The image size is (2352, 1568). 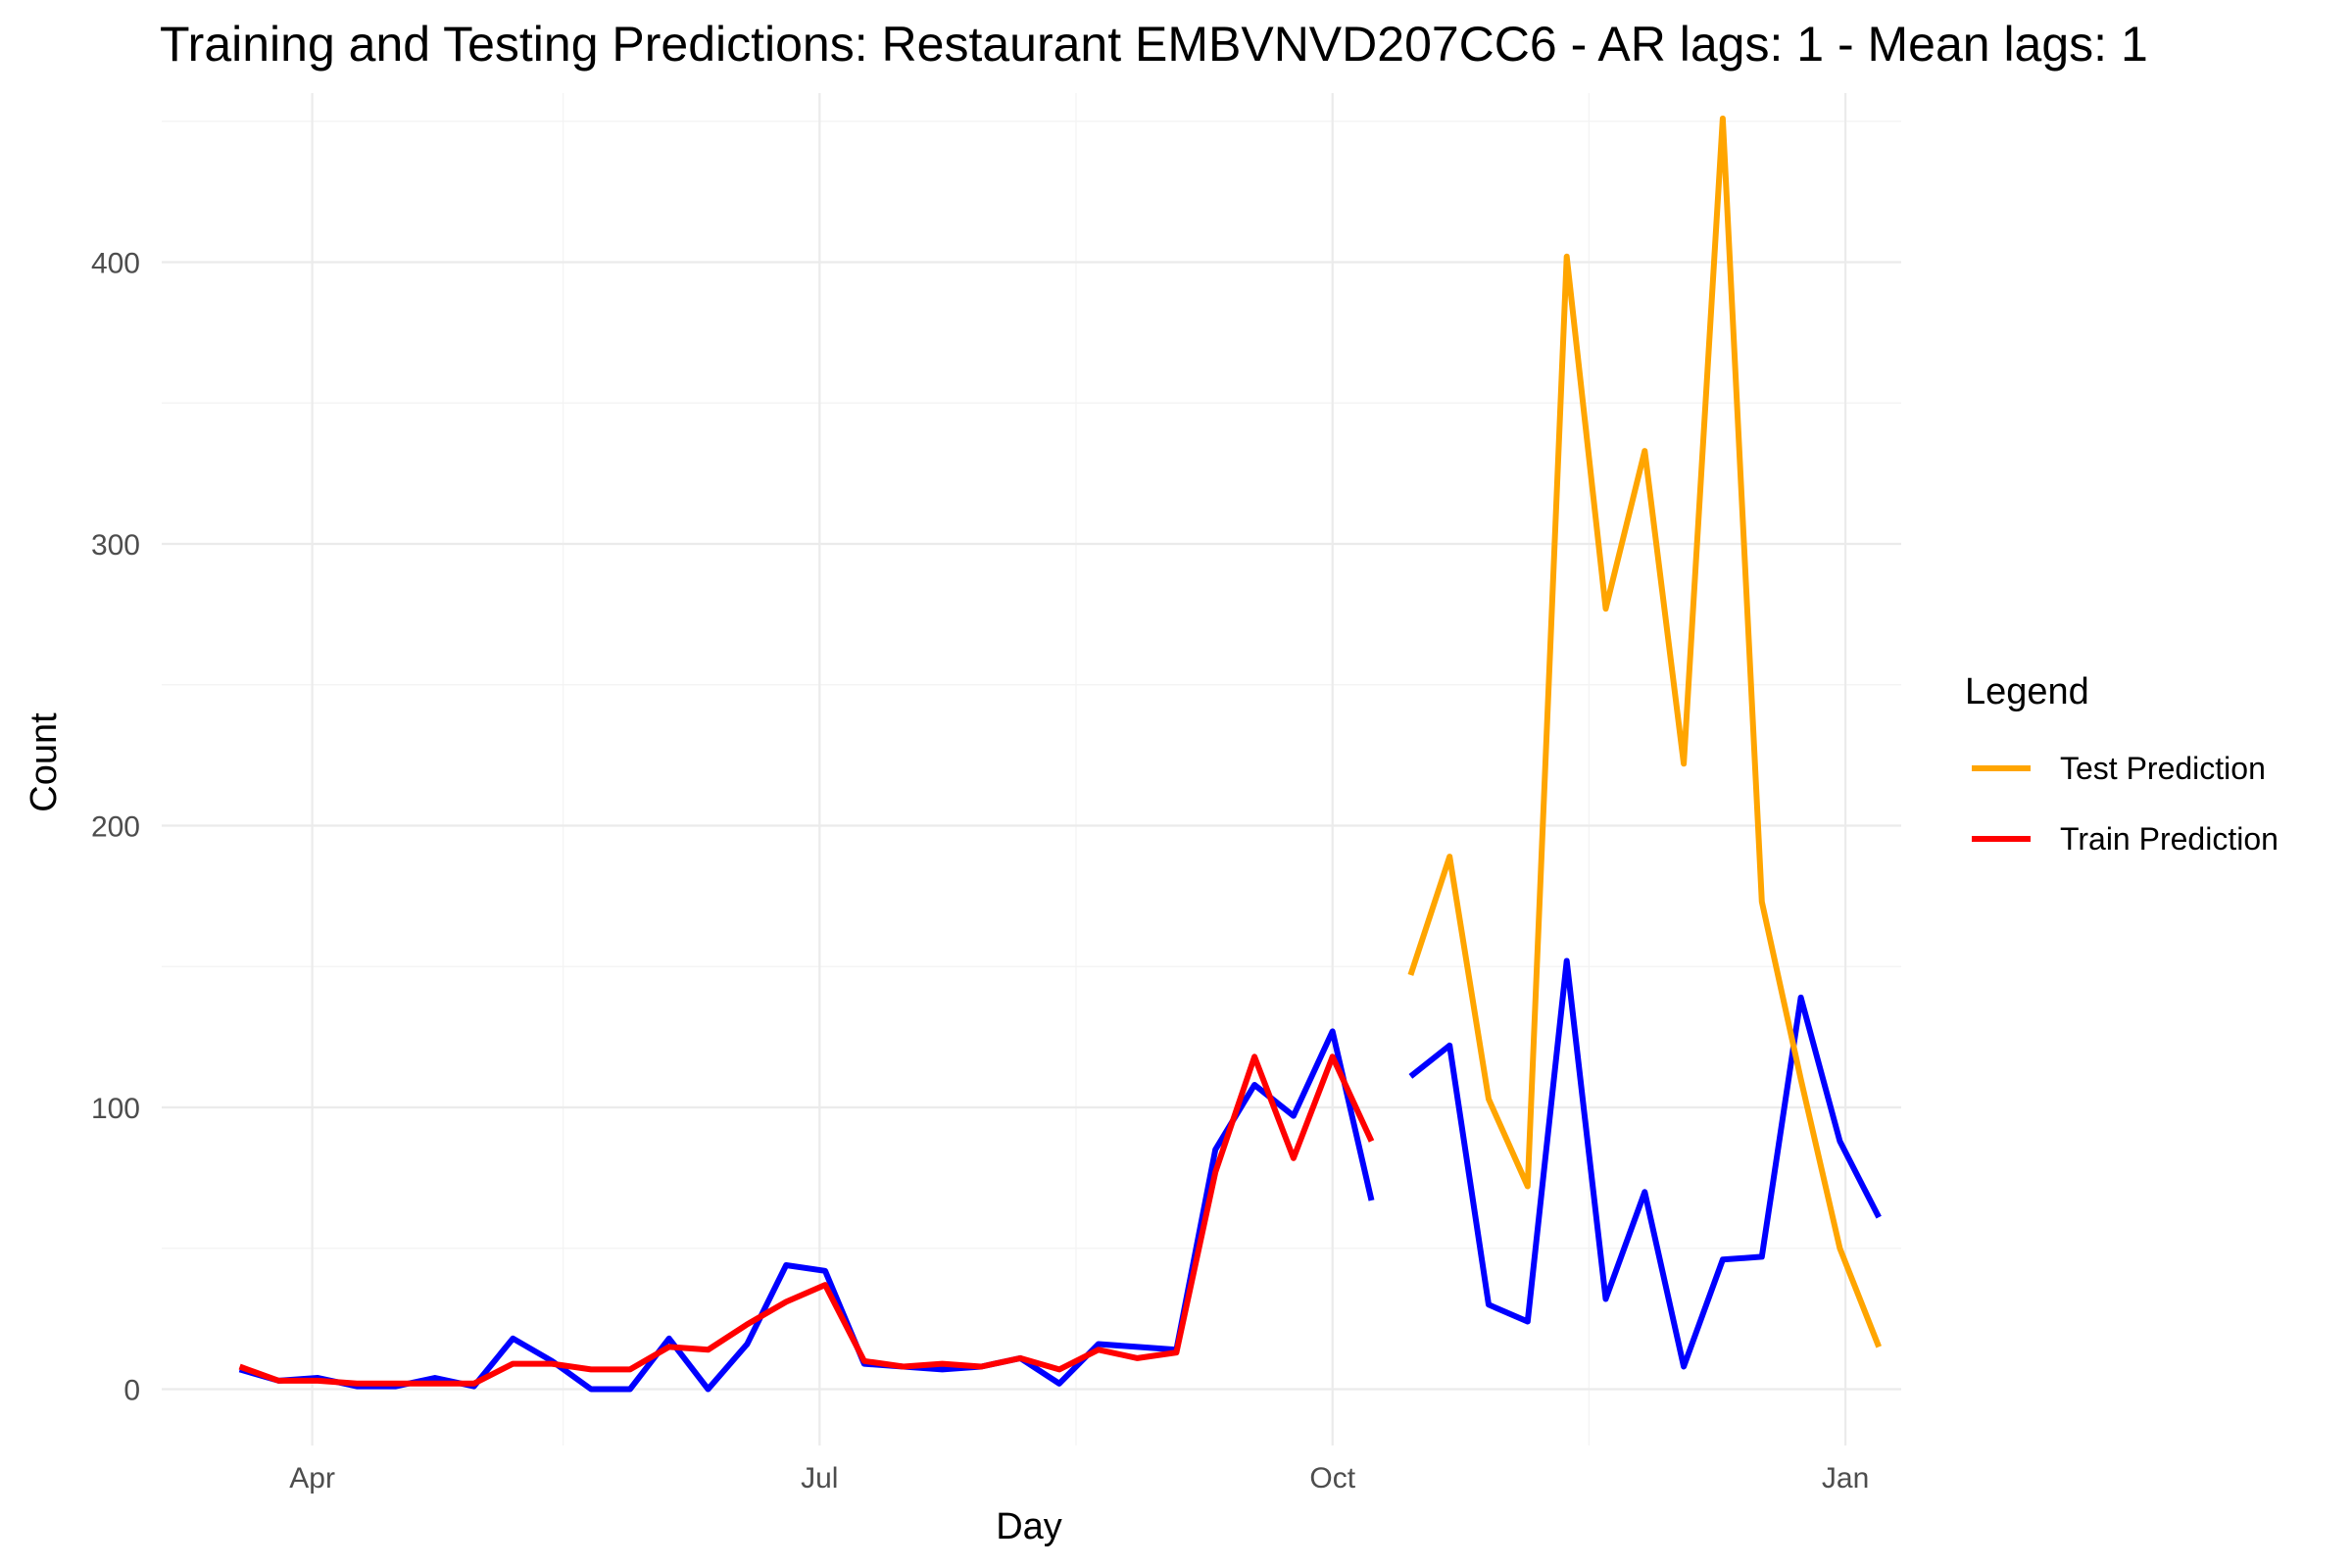 What do you see at coordinates (312, 1478) in the screenshot?
I see `x-tick-label: Apr` at bounding box center [312, 1478].